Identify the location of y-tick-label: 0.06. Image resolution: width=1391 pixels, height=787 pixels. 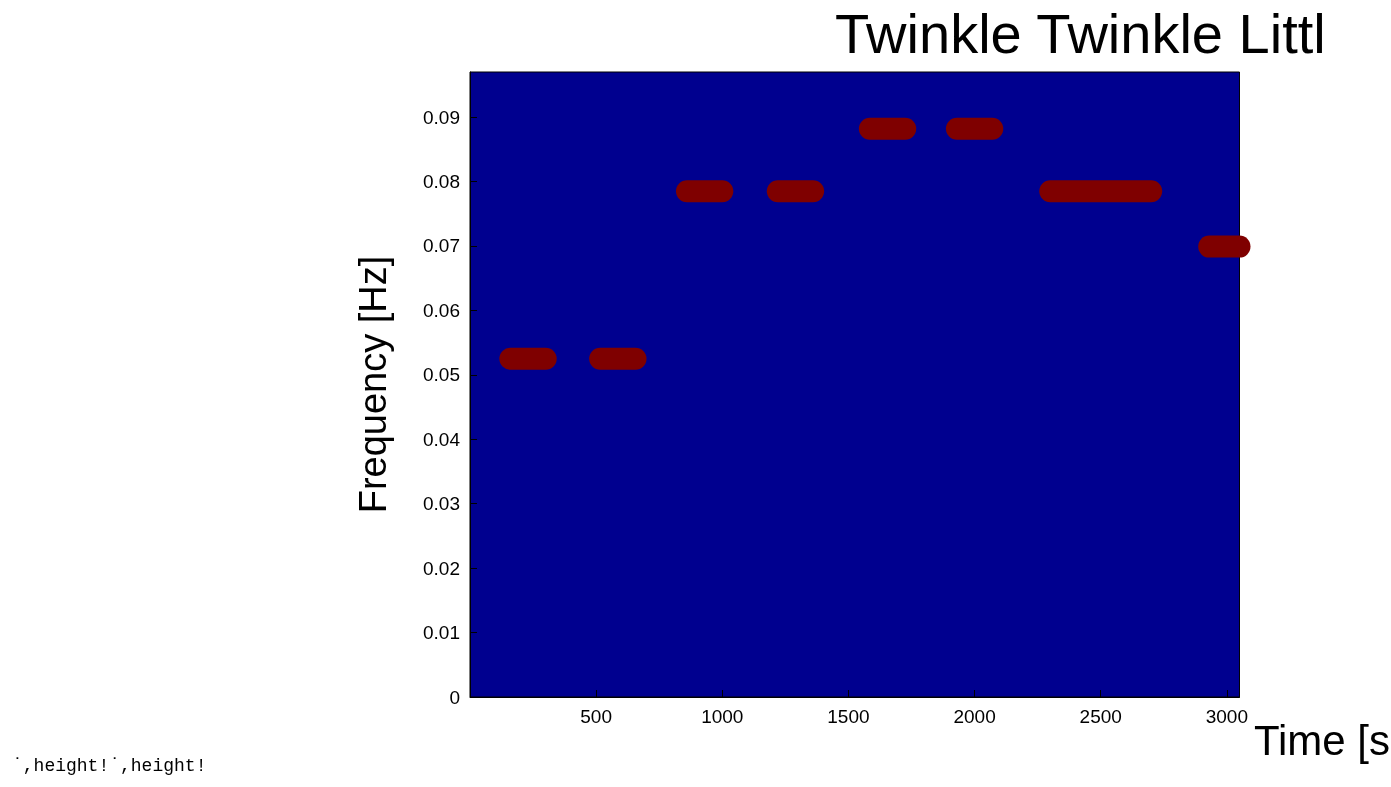
(441, 310).